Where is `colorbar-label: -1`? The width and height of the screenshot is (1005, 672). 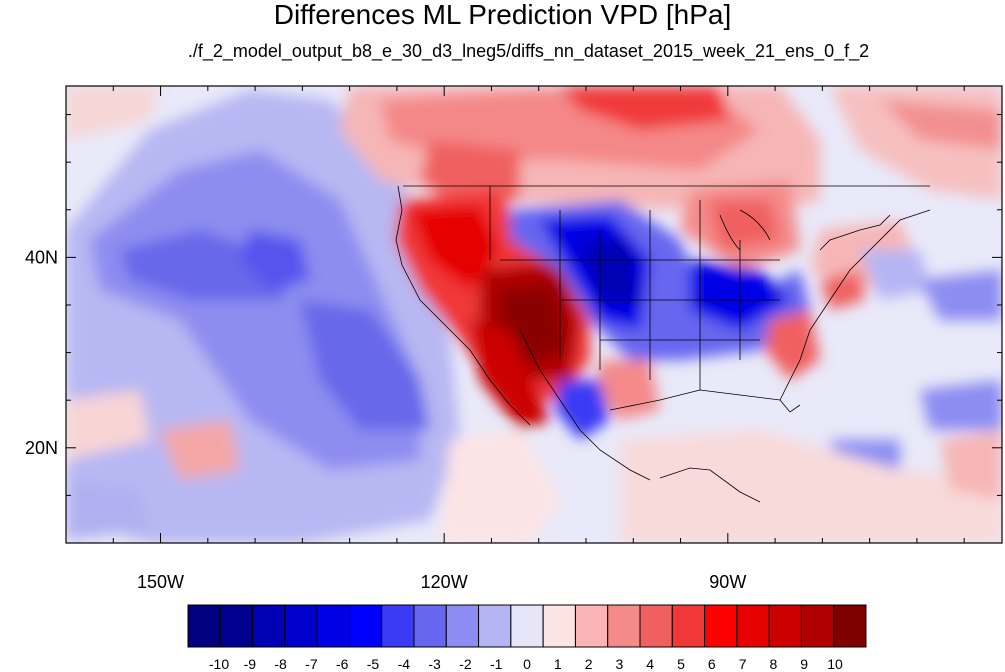
colorbar-label: -1 is located at coordinates (496, 664).